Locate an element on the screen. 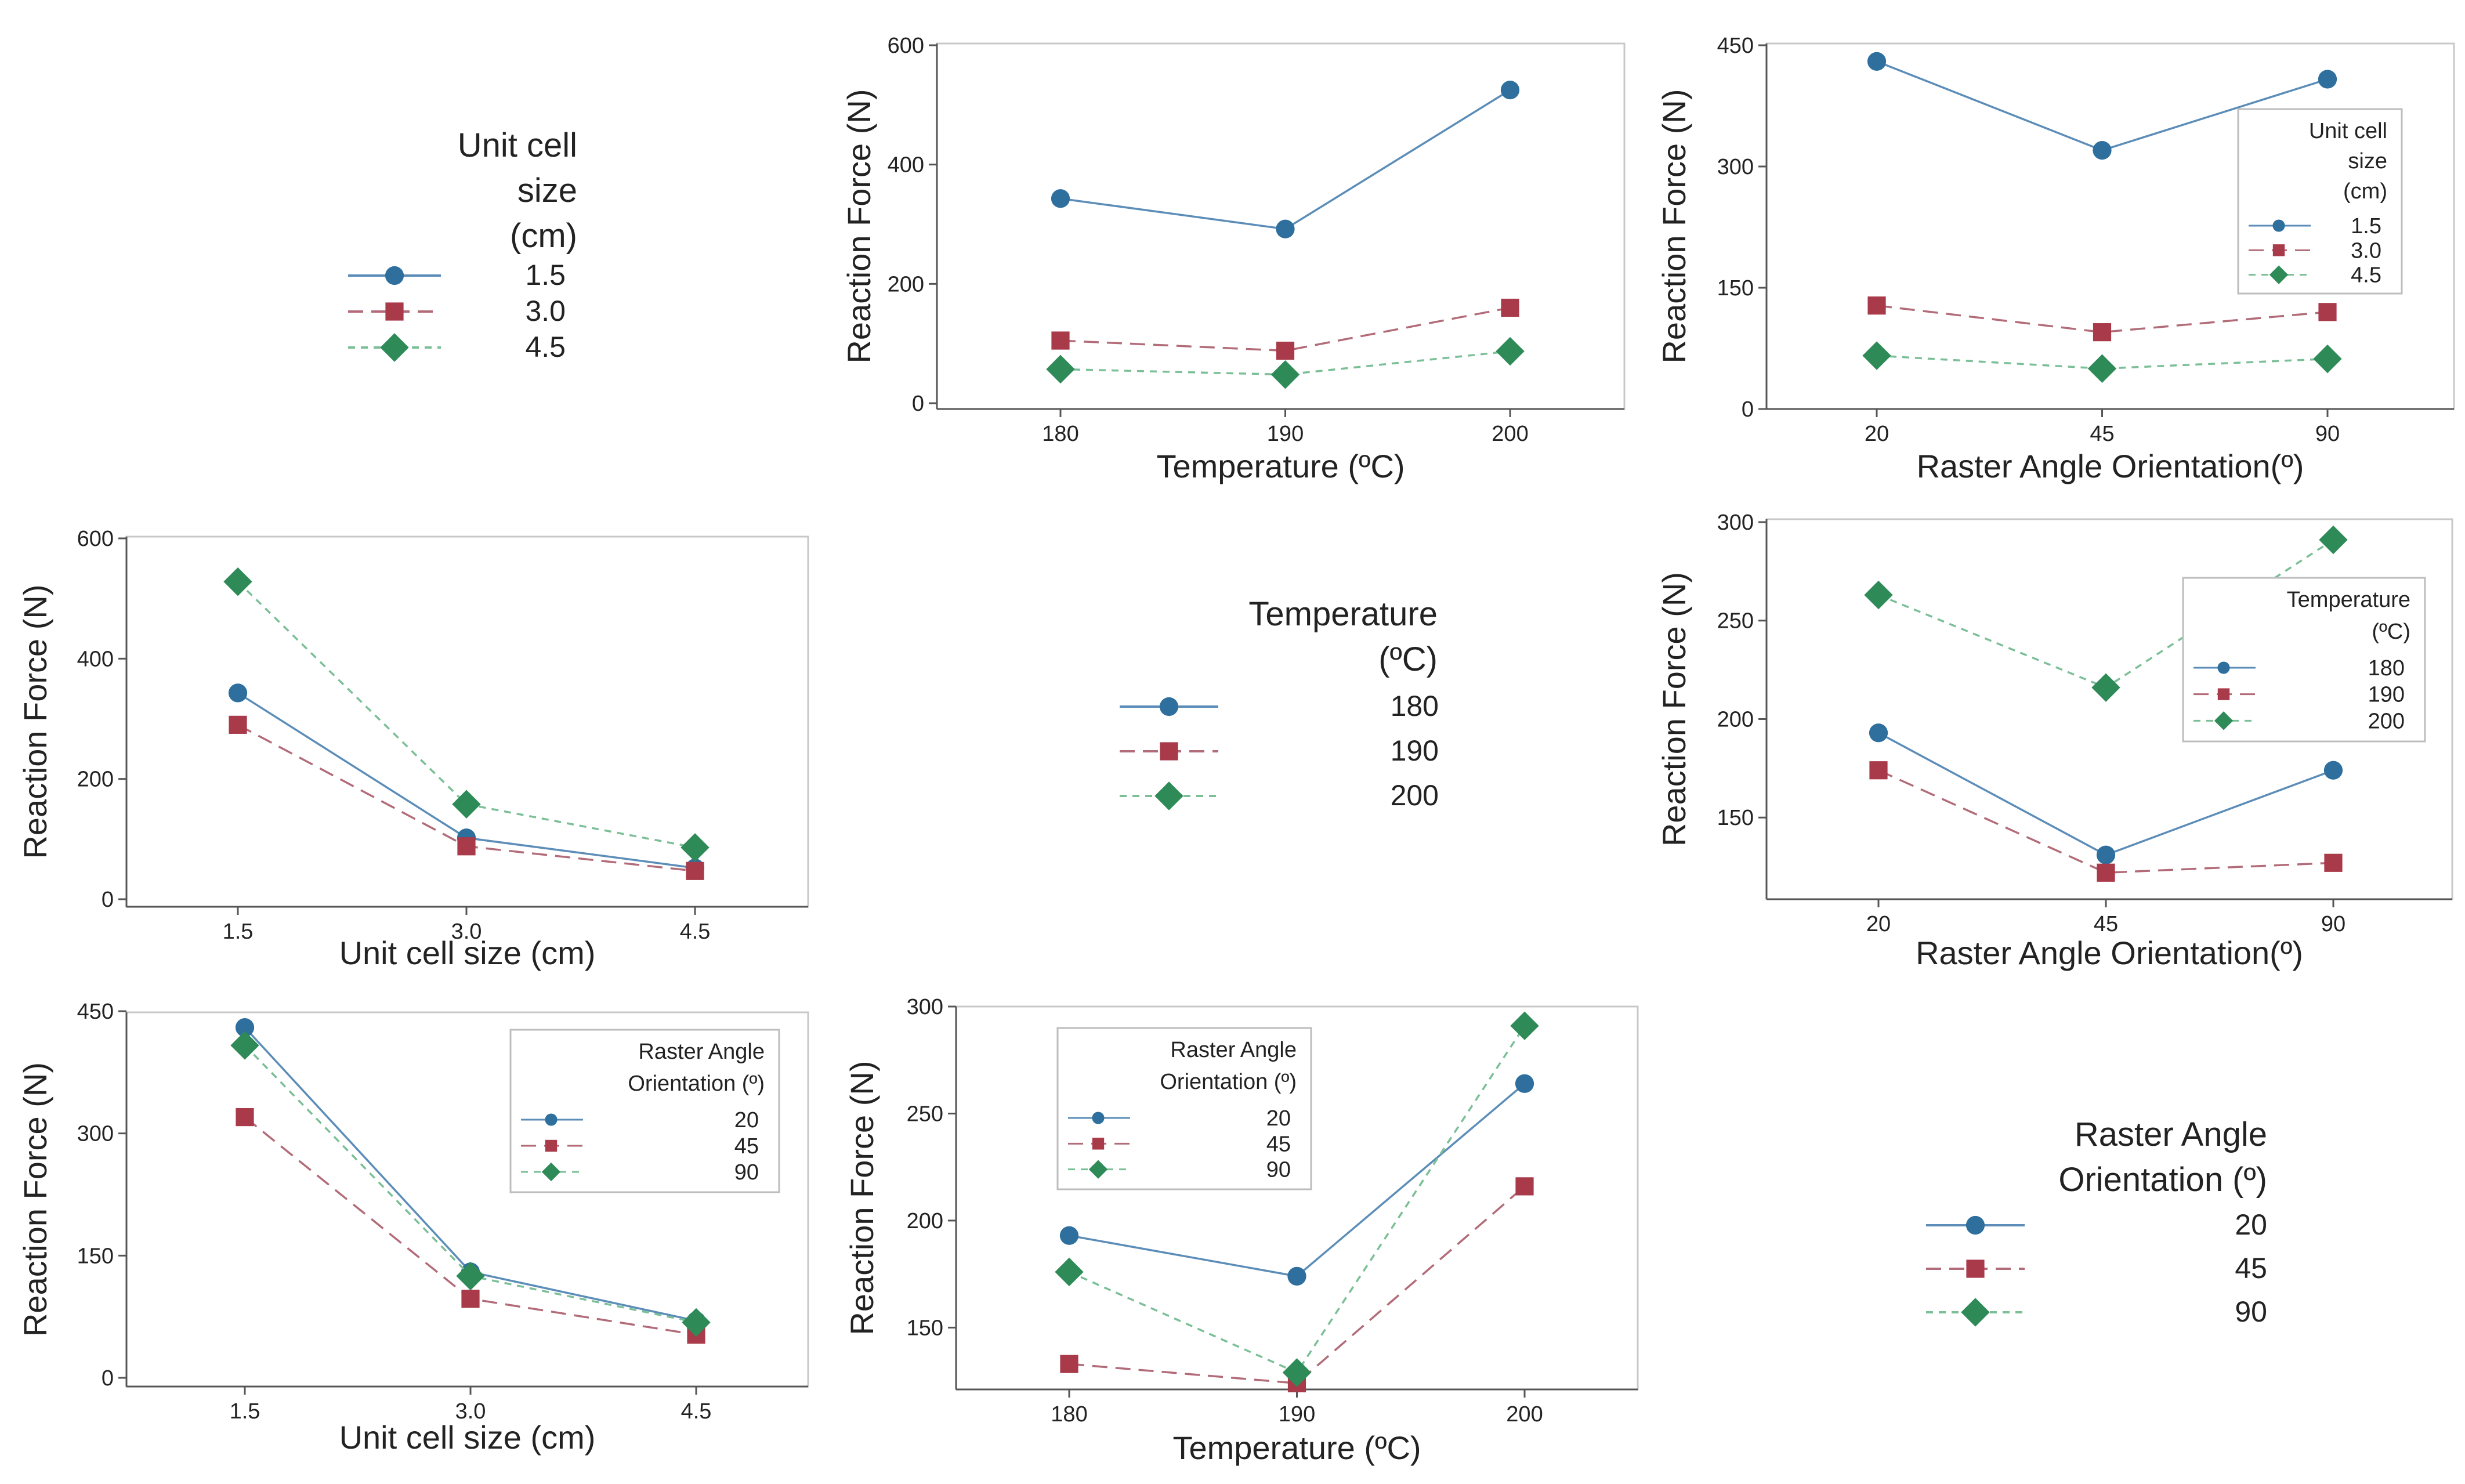  data-point-200-4.5 is located at coordinates (695, 847).